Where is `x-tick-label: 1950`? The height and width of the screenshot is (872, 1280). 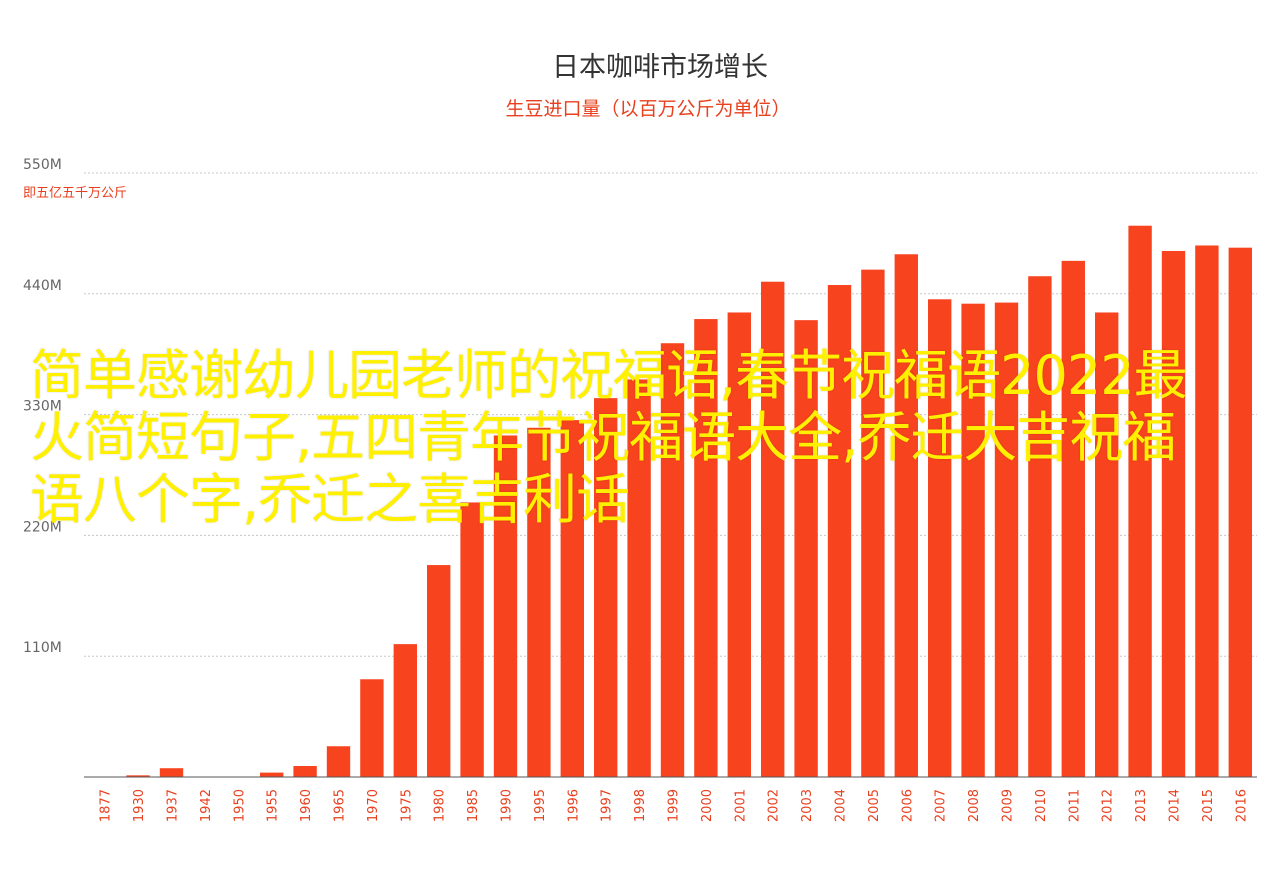 x-tick-label: 1950 is located at coordinates (239, 805).